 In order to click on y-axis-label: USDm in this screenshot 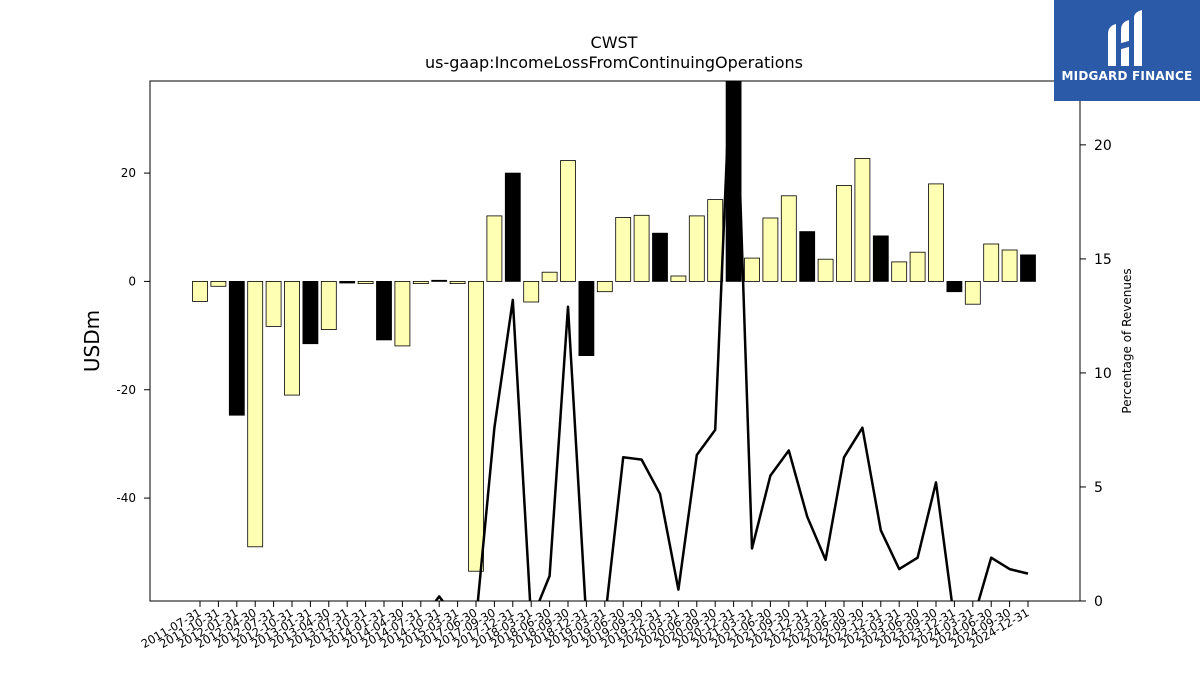, I will do `click(92, 341)`.